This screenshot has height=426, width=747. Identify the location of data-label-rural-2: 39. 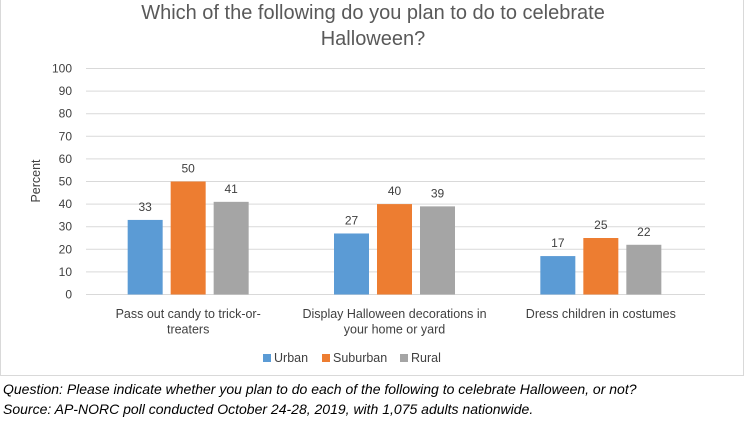
(438, 193).